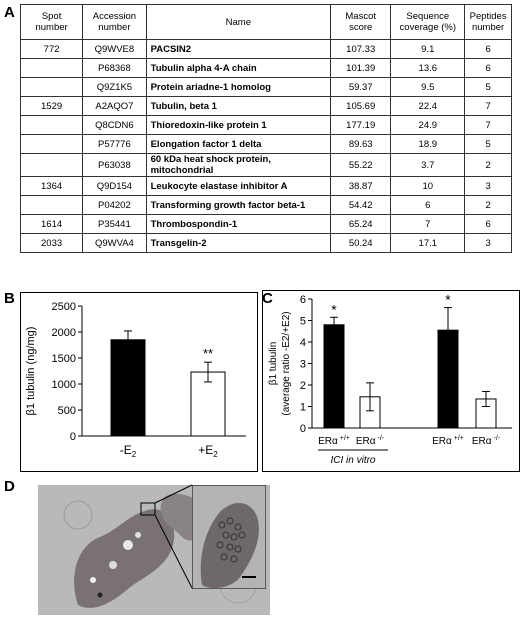 The height and width of the screenshot is (621, 520). I want to click on table-header-cell: Accession number, so click(114, 22).